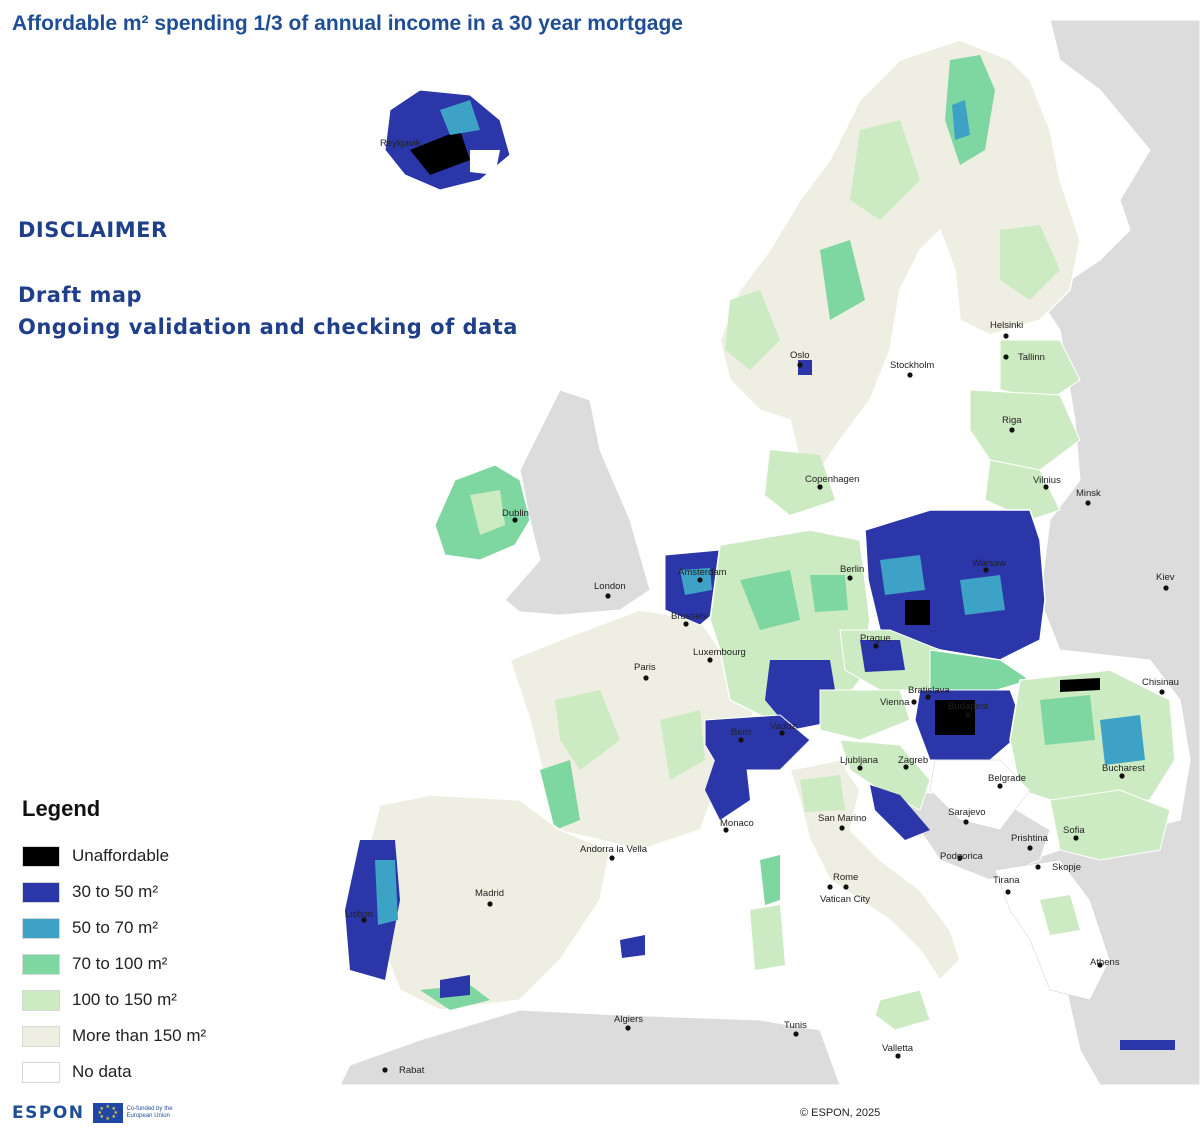  I want to click on city-marker: Vienna, so click(898, 702).